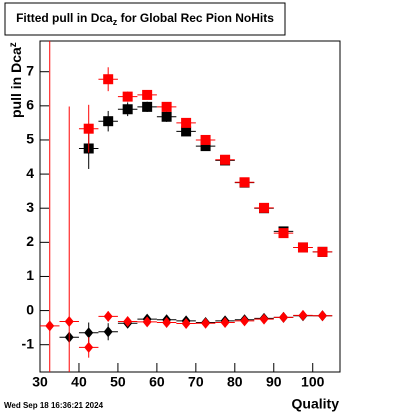 Image resolution: width=400 pixels, height=414 pixels. Describe the element at coordinates (316, 404) in the screenshot. I see `x-axis-label: Quality` at that location.